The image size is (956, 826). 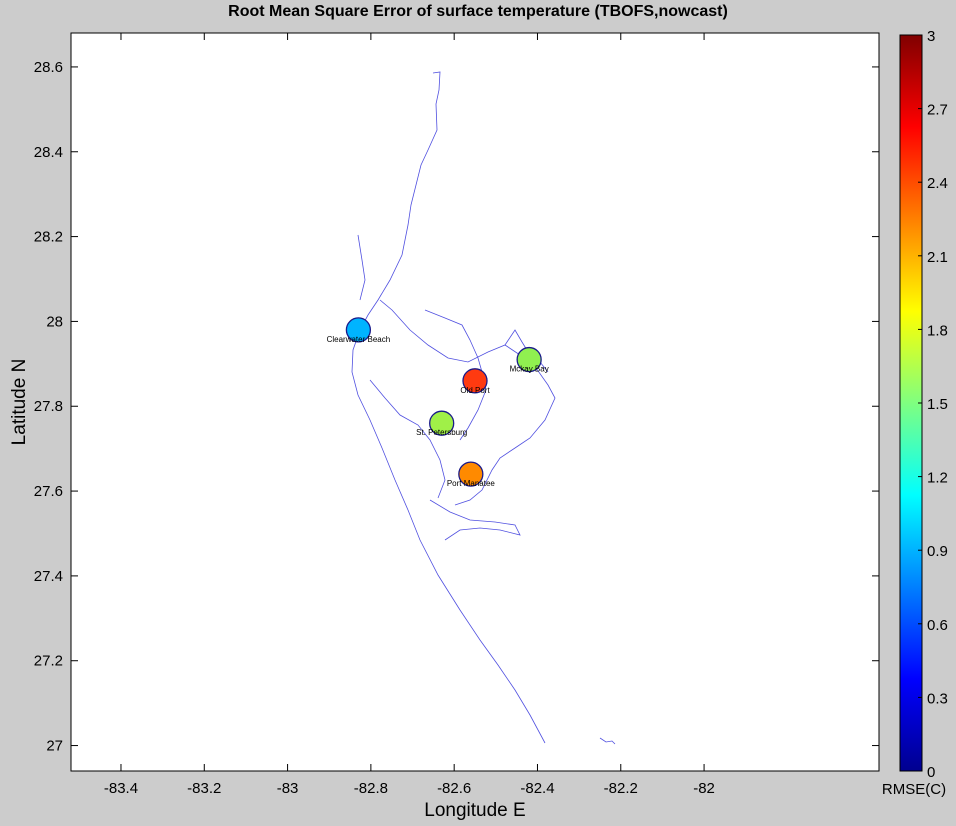 What do you see at coordinates (937, 330) in the screenshot?
I see `colorbar-tick-label: 1.8` at bounding box center [937, 330].